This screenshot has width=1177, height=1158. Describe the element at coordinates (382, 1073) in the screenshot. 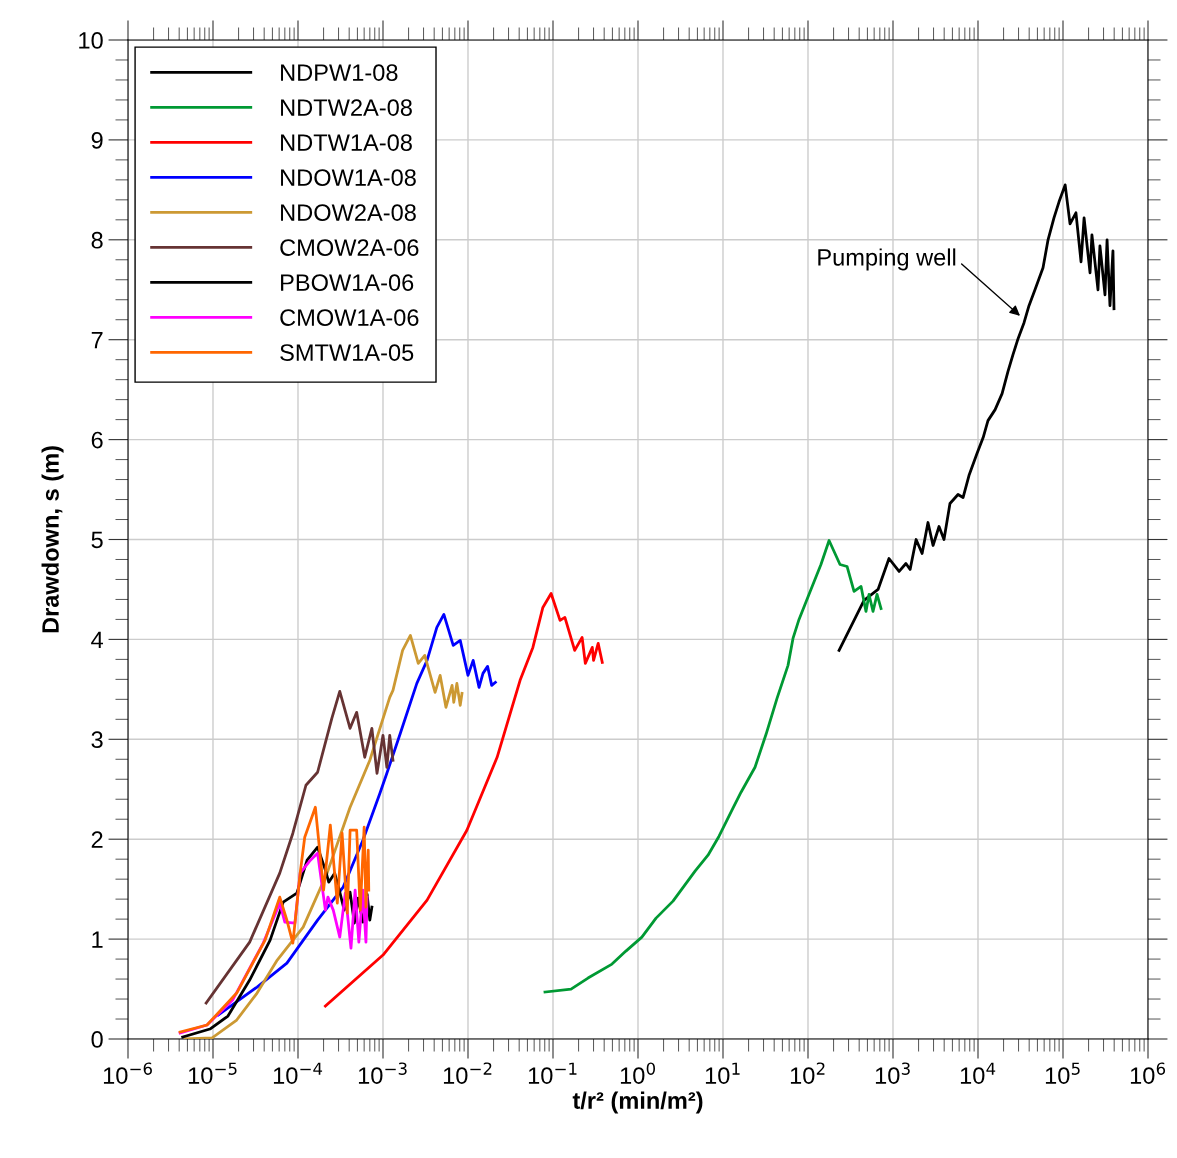

I see `x-tick-label: 10$^{−3}$` at that location.